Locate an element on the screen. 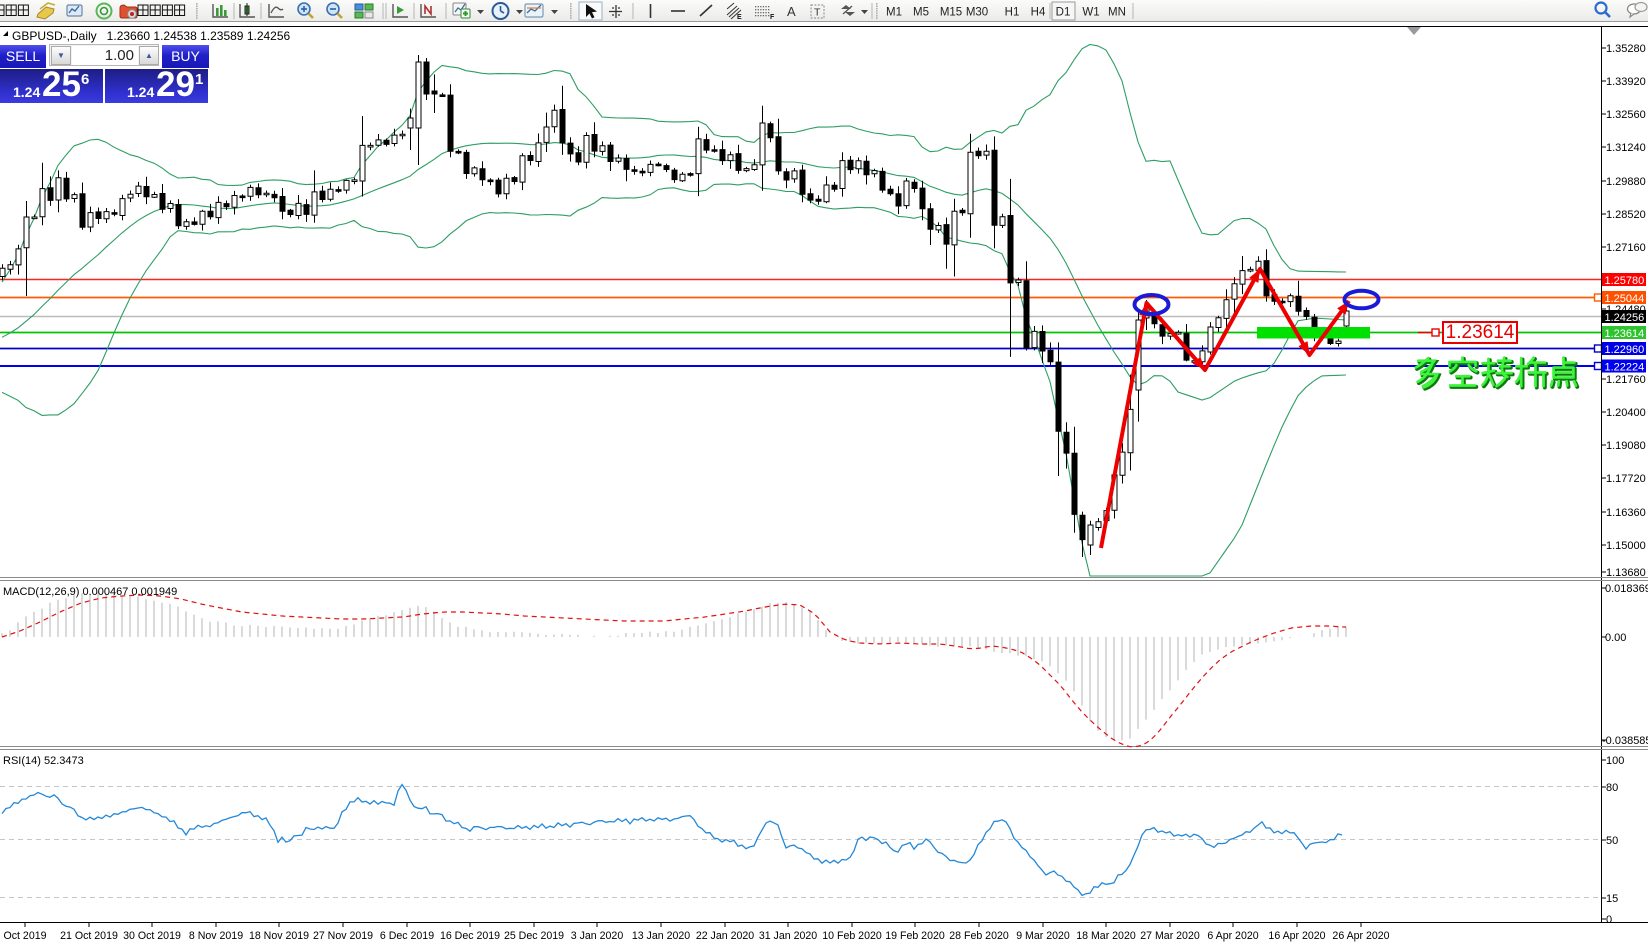  svg-text: MN is located at coordinates (1117, 13).